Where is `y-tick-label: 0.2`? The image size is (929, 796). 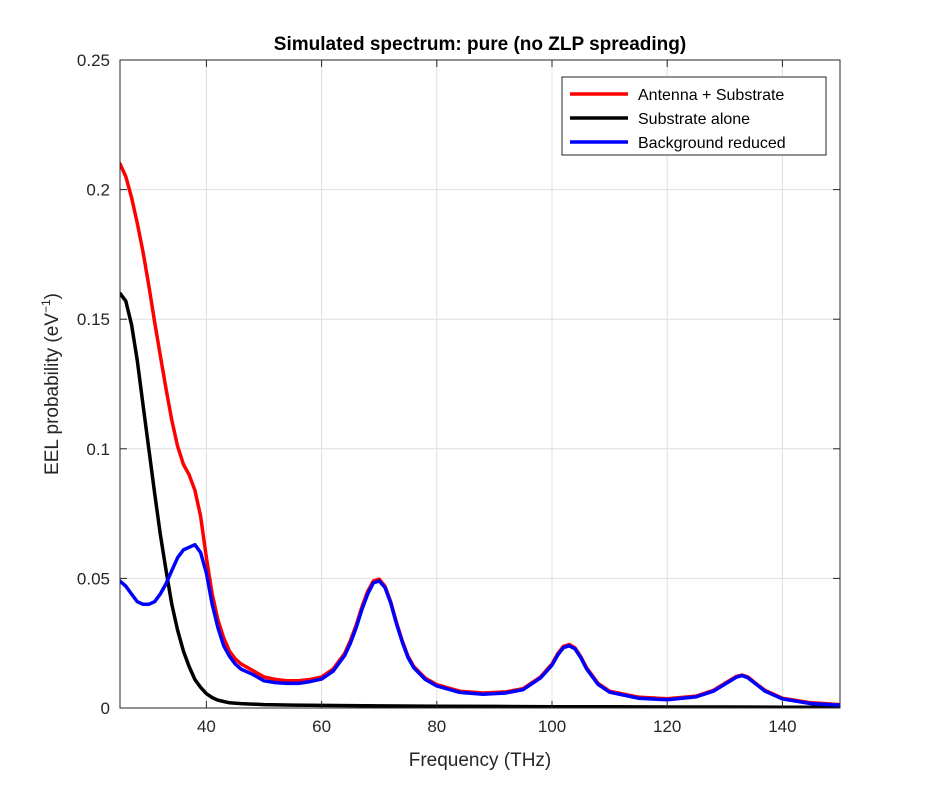 y-tick-label: 0.2 is located at coordinates (98, 190).